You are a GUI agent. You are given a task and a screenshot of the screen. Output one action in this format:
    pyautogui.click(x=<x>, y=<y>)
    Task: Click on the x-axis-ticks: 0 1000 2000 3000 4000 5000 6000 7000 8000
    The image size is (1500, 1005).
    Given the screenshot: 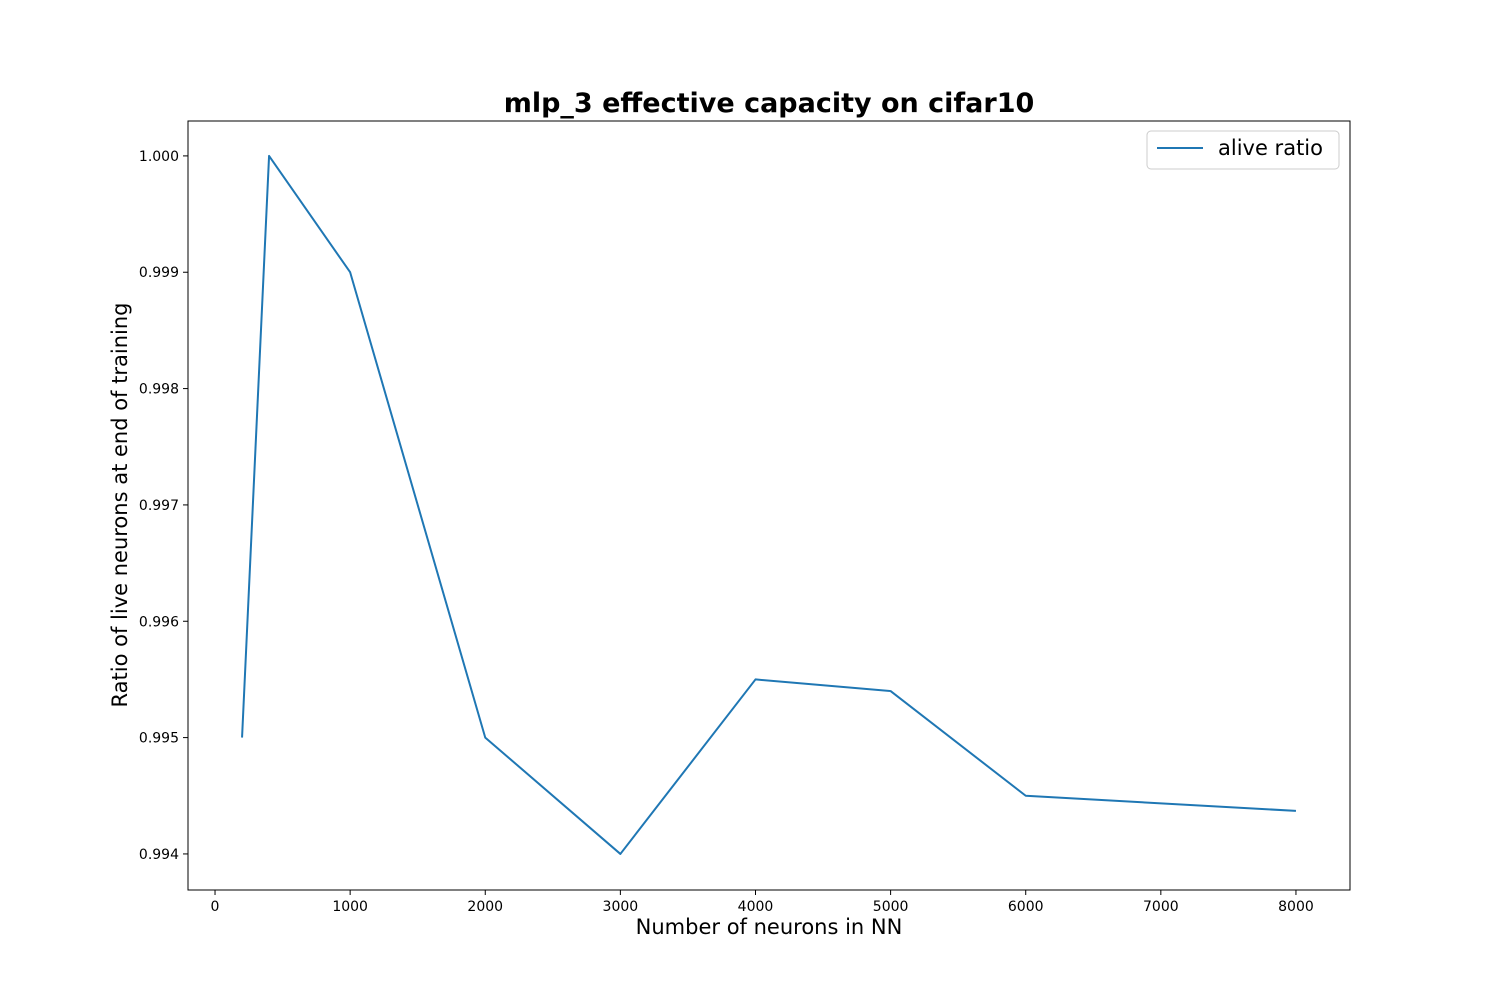 What is the action you would take?
    pyautogui.click(x=762, y=902)
    